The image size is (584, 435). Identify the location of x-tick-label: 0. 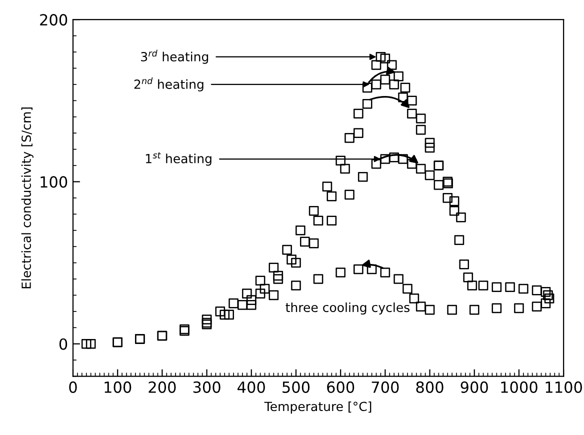
(73, 387).